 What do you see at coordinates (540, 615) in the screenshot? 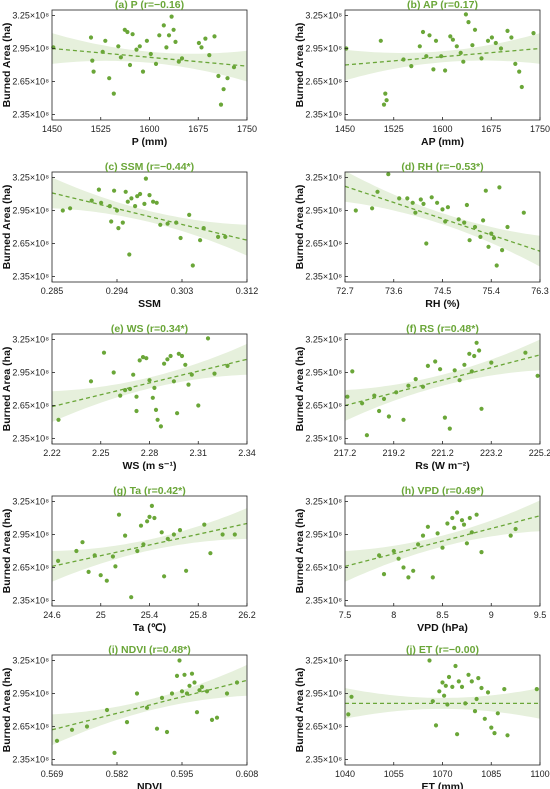
I see `x-tick-label: 9.5` at bounding box center [540, 615].